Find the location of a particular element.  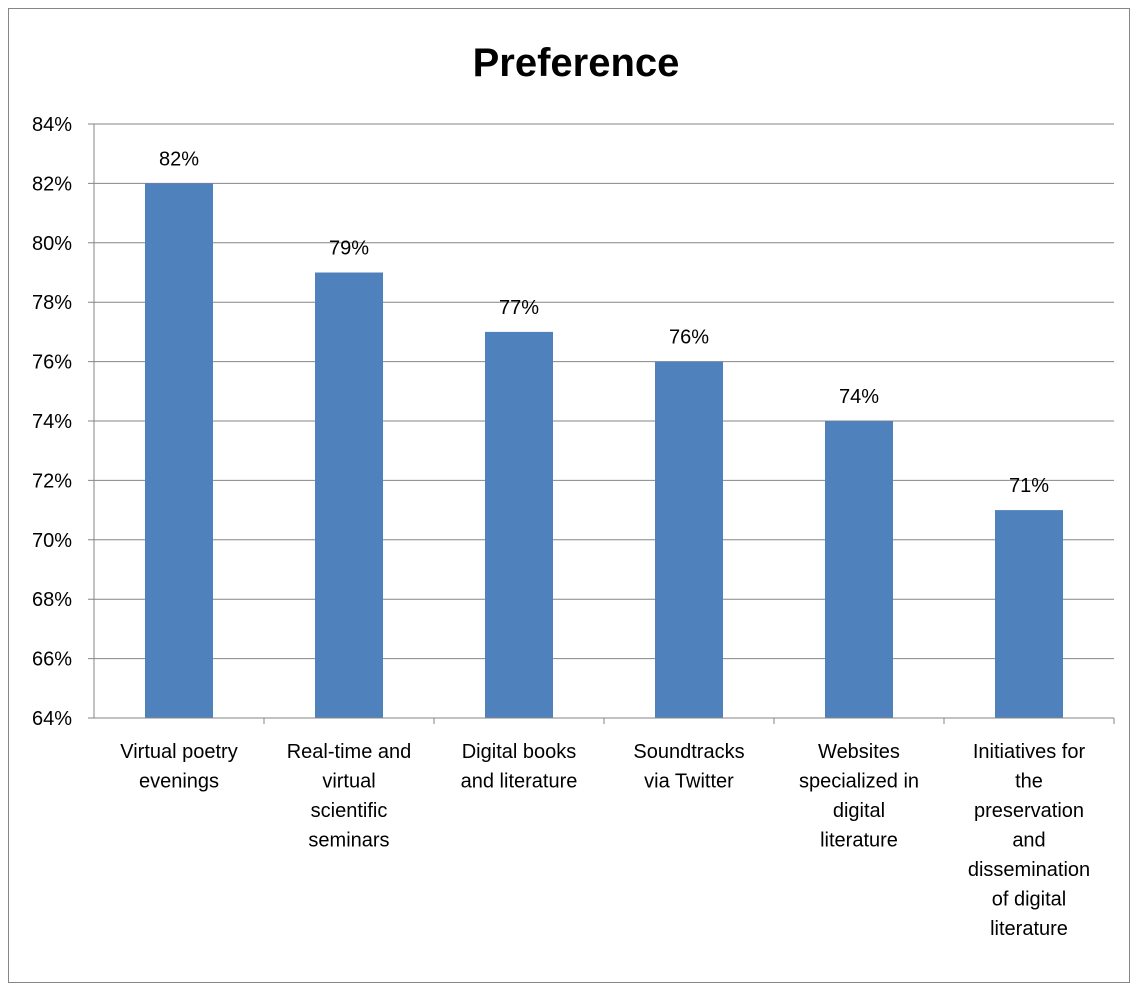

data-label: 77% is located at coordinates (519, 308).